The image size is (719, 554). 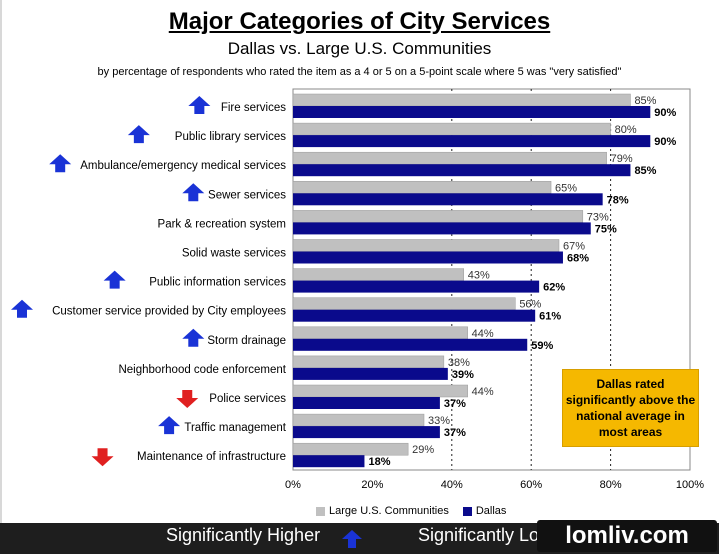 I want to click on value-label-large-us: 29%, so click(x=423, y=450).